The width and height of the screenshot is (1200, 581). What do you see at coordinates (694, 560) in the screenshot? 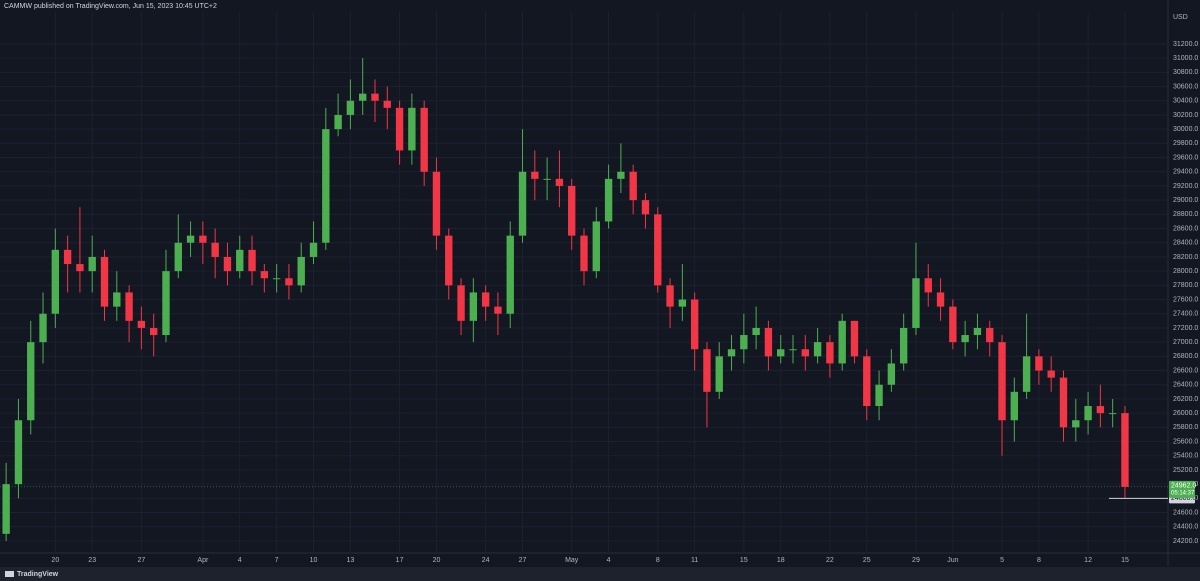
I see `x-tick-label: 11` at bounding box center [694, 560].